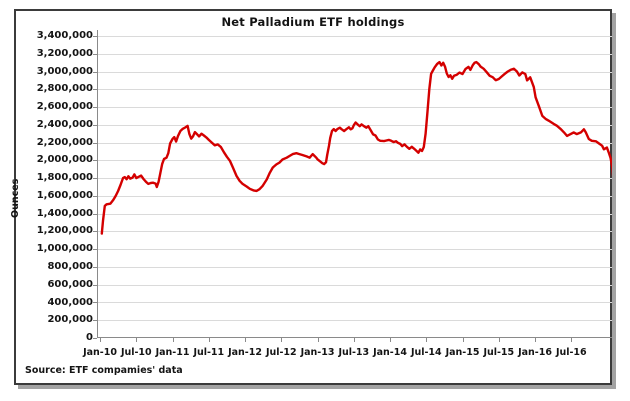 The height and width of the screenshot is (401, 630). What do you see at coordinates (70, 284) in the screenshot?
I see `y-tick-label: 600,000` at bounding box center [70, 284].